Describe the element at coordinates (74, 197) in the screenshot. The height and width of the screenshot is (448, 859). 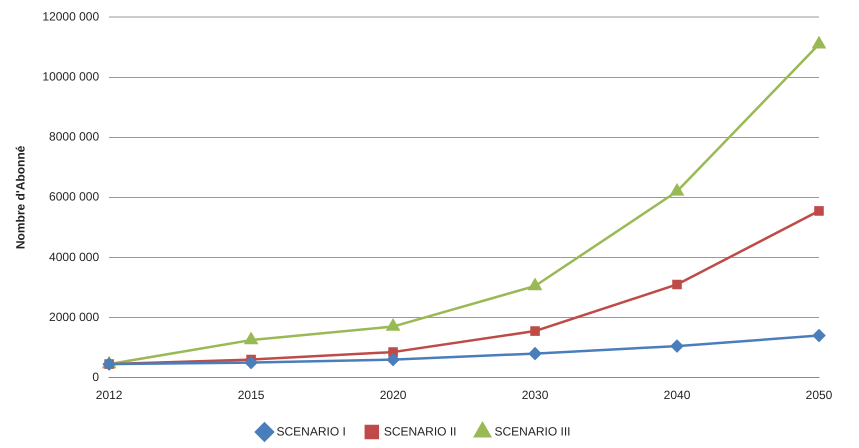
I see `y-tick-label: 6000 000` at that location.